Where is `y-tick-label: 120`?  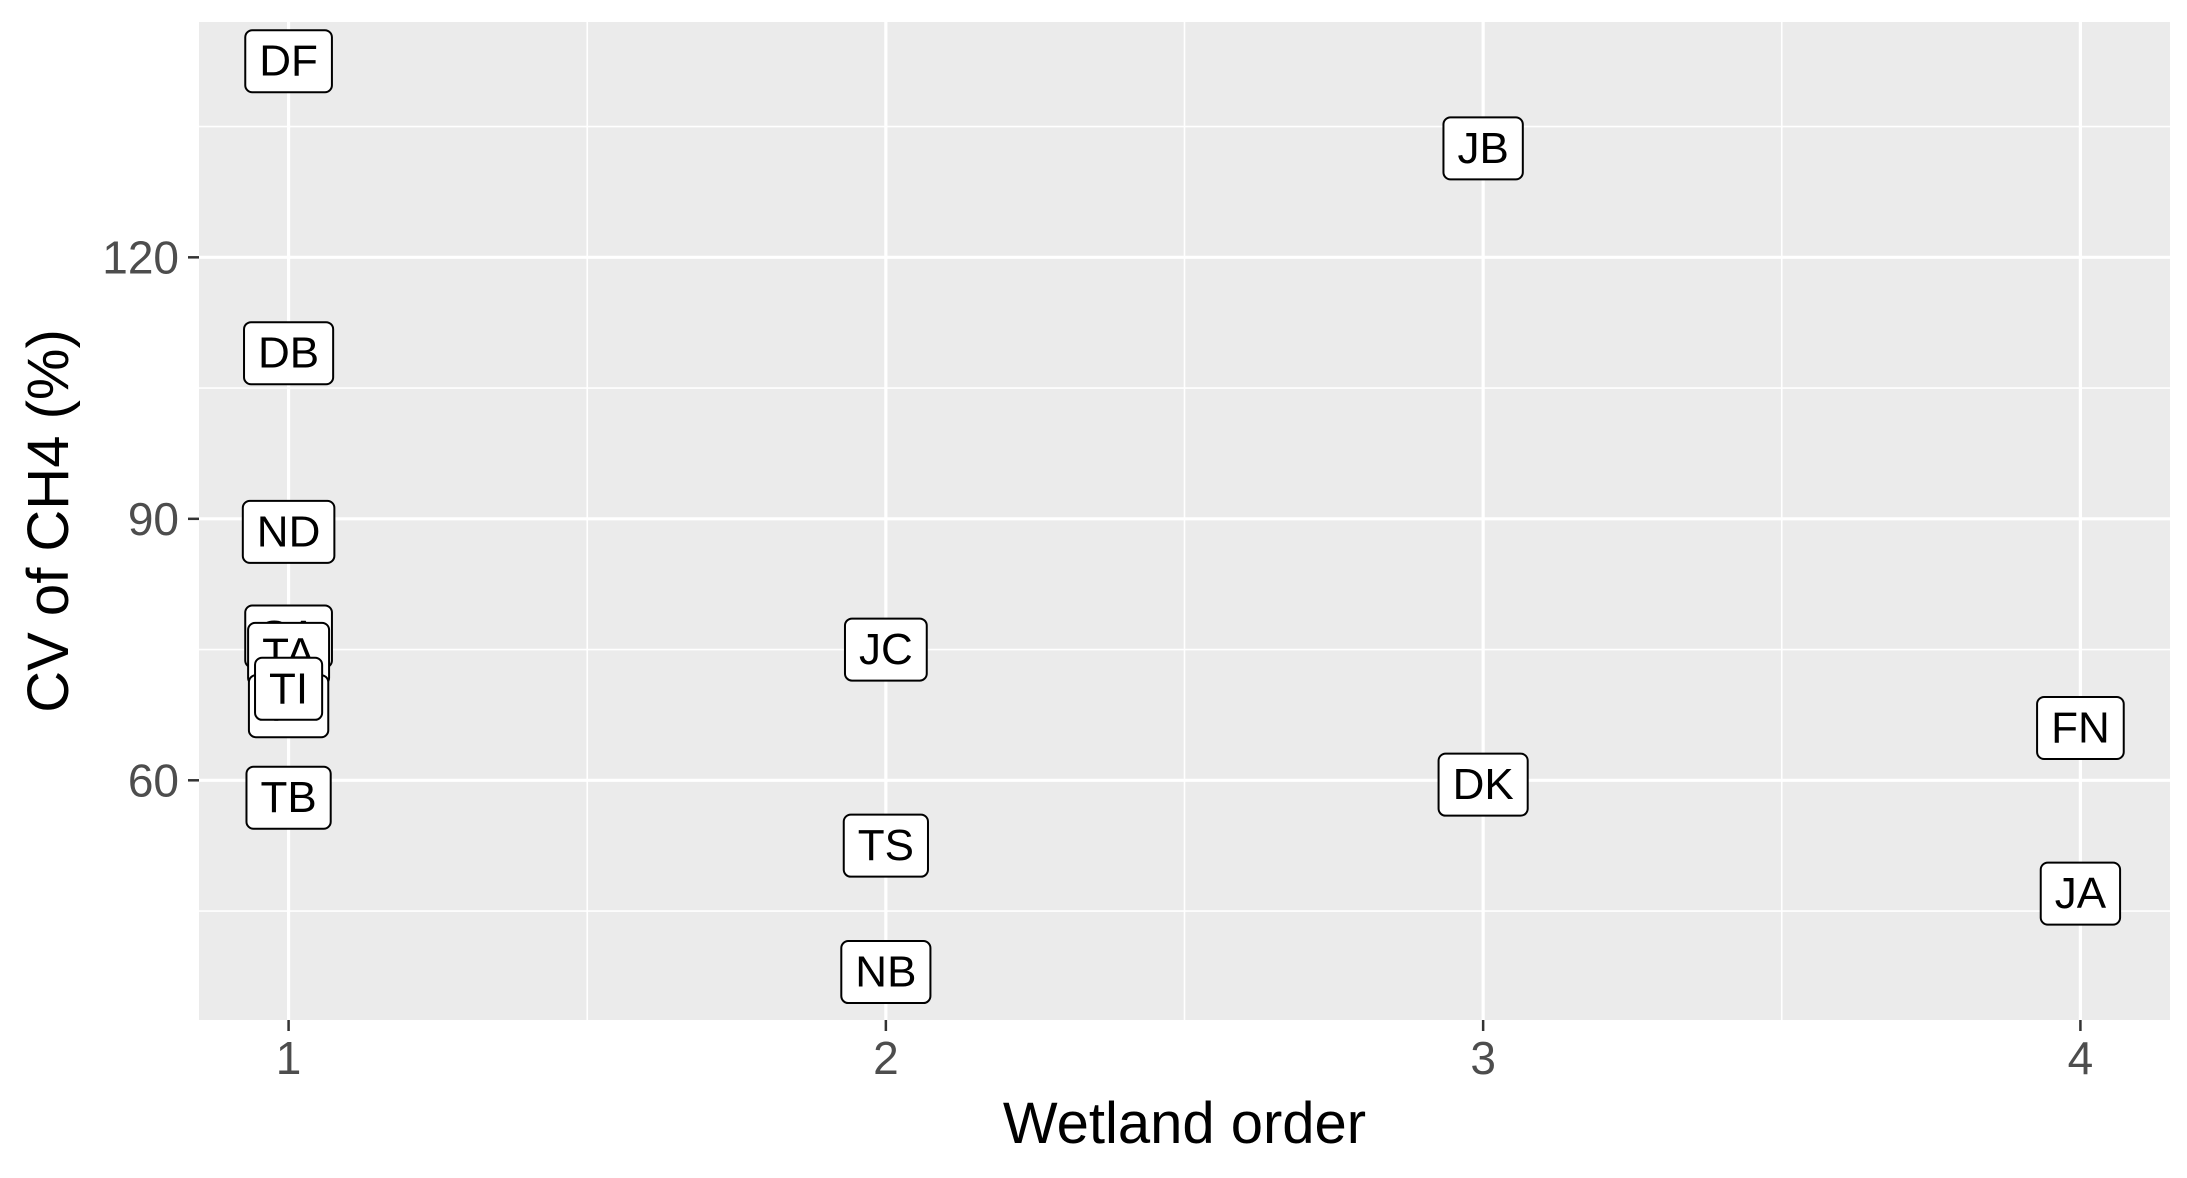
y-tick-label: 120 is located at coordinates (140, 257).